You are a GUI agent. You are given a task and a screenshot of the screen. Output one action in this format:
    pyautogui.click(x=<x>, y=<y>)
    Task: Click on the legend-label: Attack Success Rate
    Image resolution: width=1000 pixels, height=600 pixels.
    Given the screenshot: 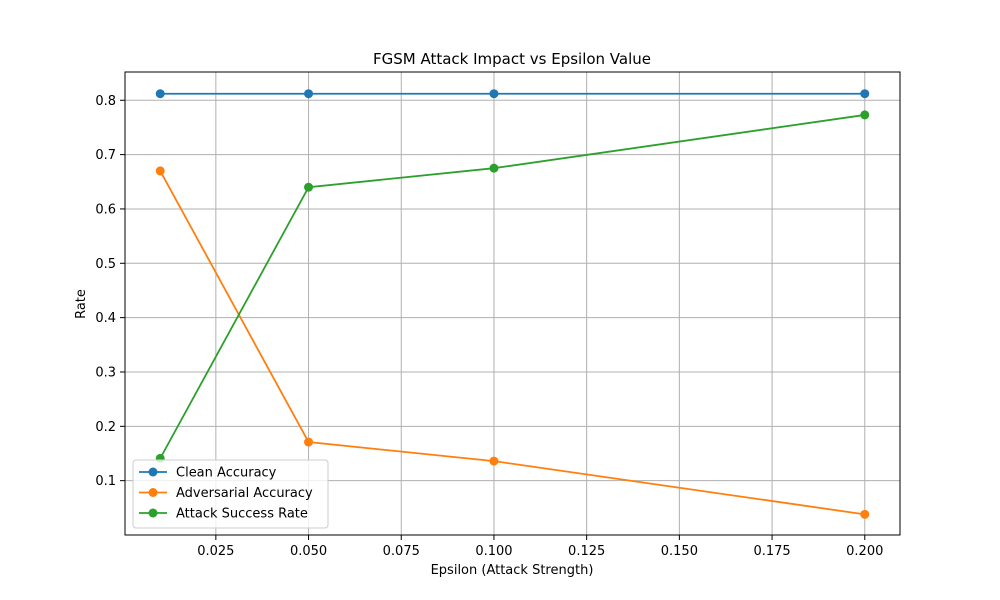 What is the action you would take?
    pyautogui.click(x=242, y=514)
    